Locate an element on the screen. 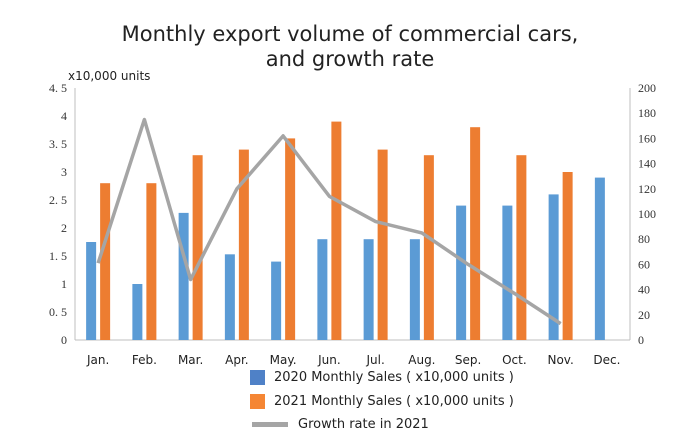  y-tick-label: 0 is located at coordinates (64, 340).